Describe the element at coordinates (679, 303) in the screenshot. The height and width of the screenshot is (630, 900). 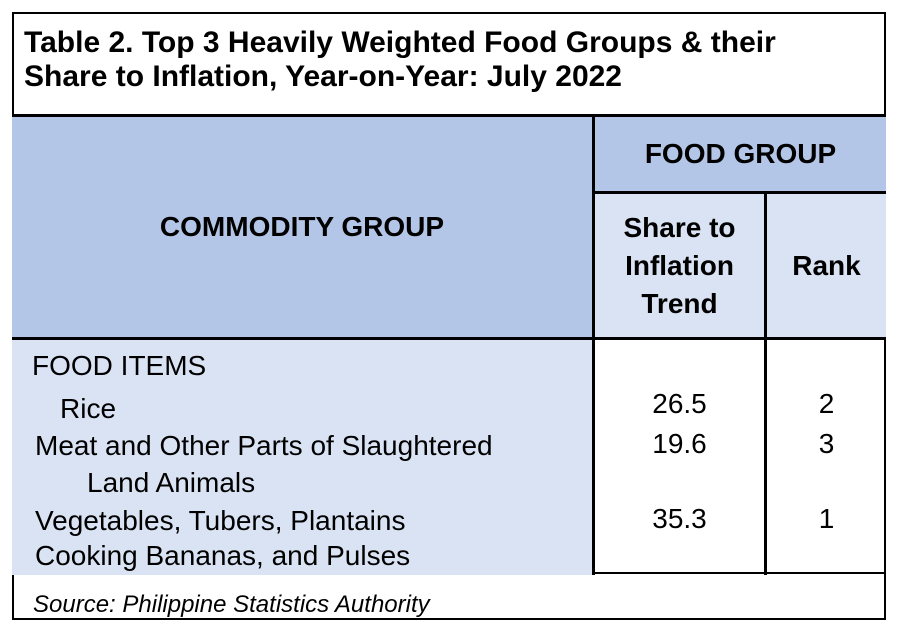
I see `share-header-line-3: Trend` at that location.